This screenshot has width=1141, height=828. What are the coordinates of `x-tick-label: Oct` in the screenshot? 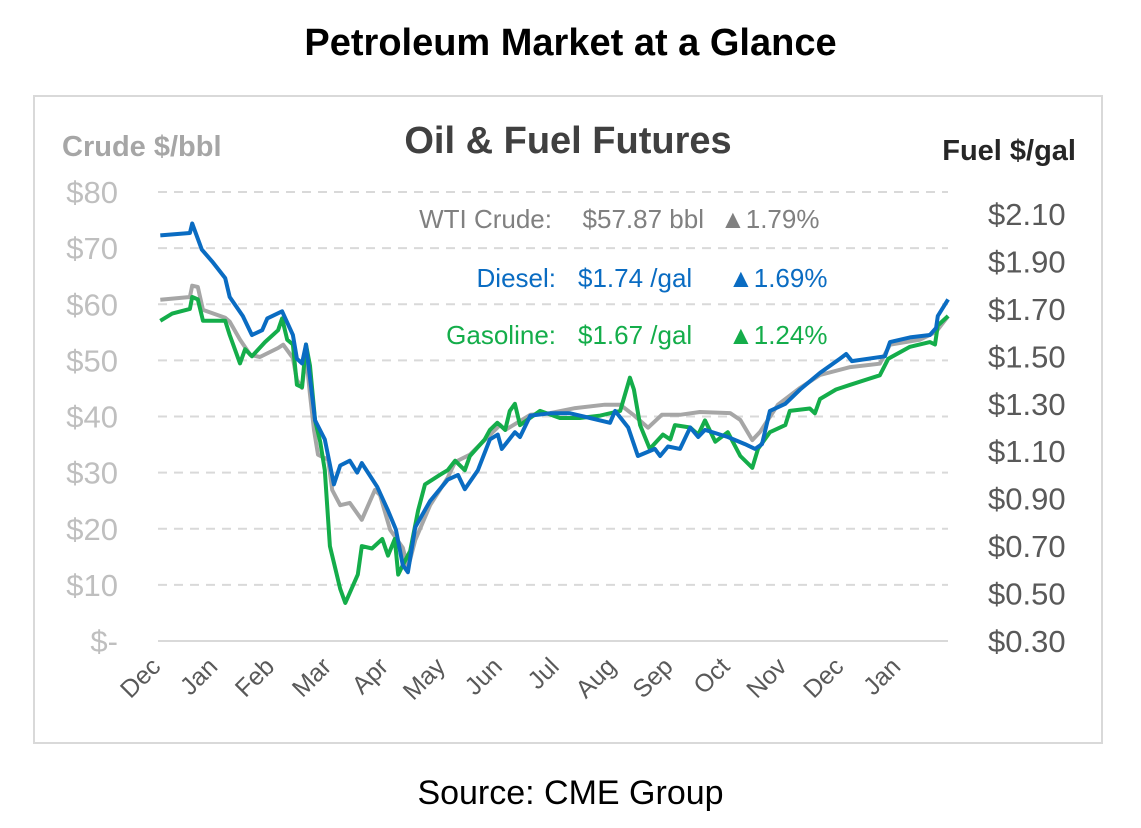 It's located at (711, 675).